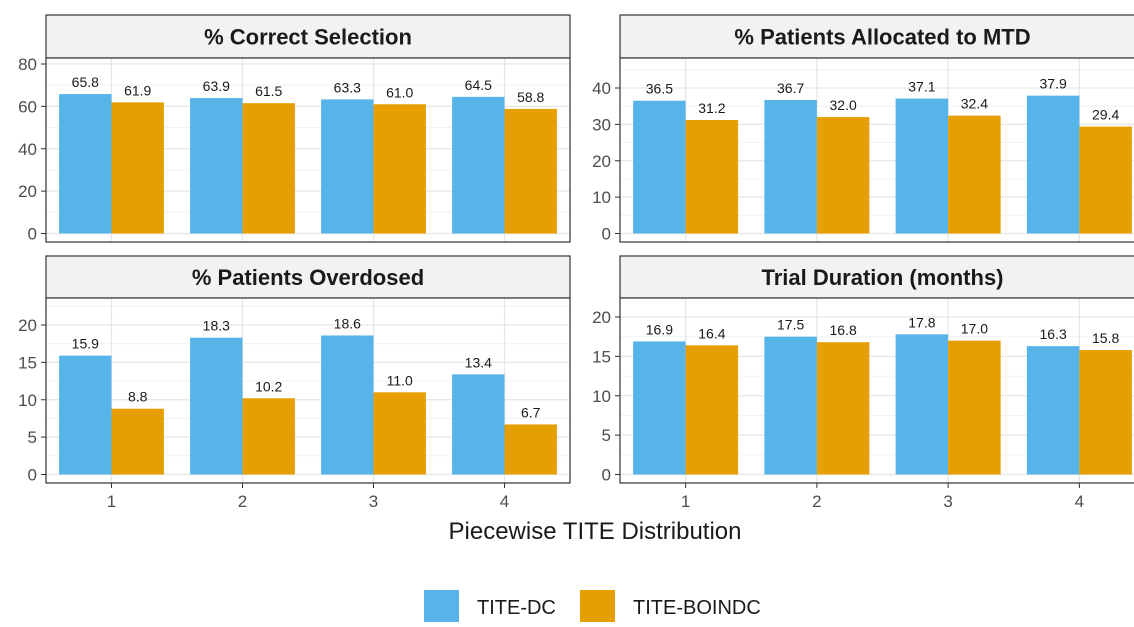 The width and height of the screenshot is (1134, 627). What do you see at coordinates (974, 104) in the screenshot?
I see `data-label: 32.4` at bounding box center [974, 104].